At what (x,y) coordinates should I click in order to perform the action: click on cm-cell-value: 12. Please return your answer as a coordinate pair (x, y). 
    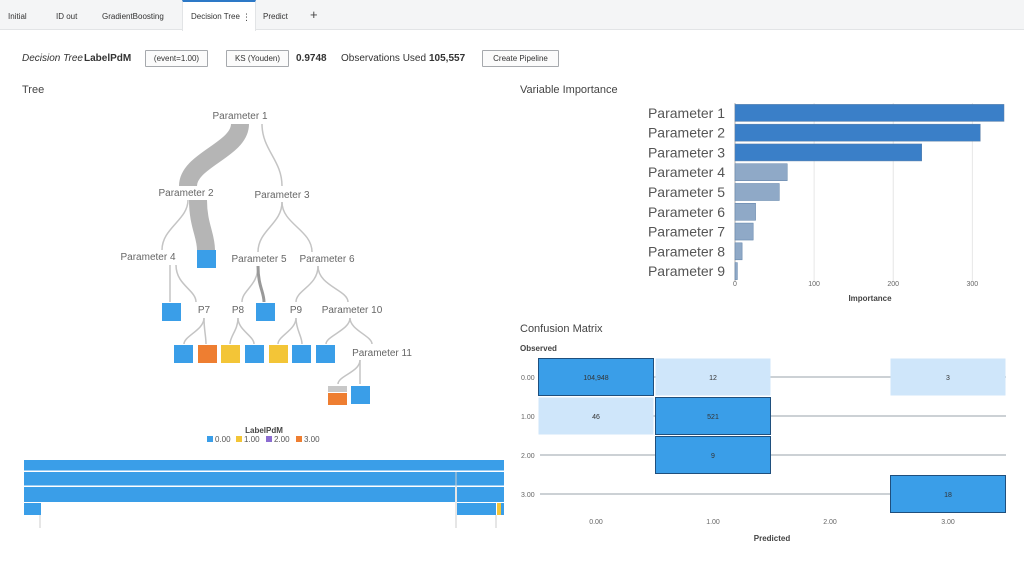
    Looking at the image, I should click on (713, 378).